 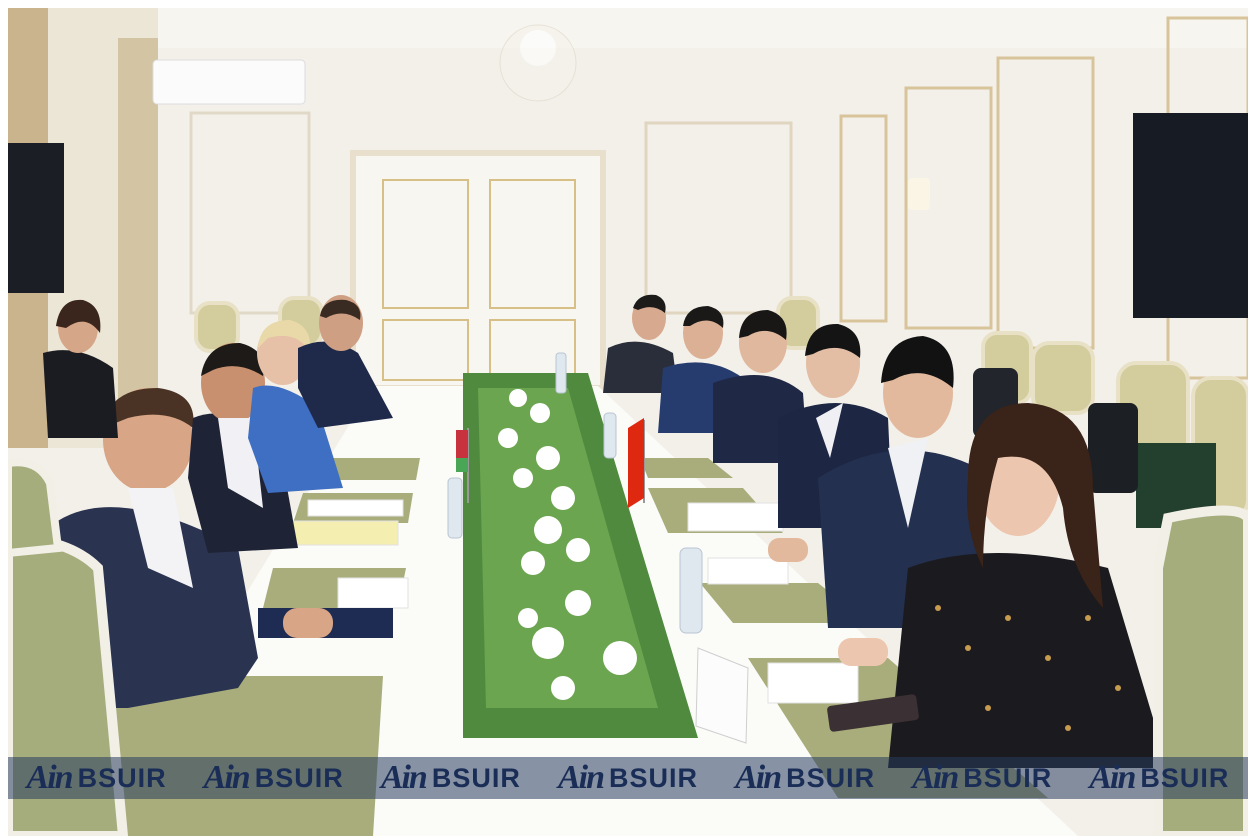 What do you see at coordinates (462, 465) in the screenshot?
I see `flag-belarus` at bounding box center [462, 465].